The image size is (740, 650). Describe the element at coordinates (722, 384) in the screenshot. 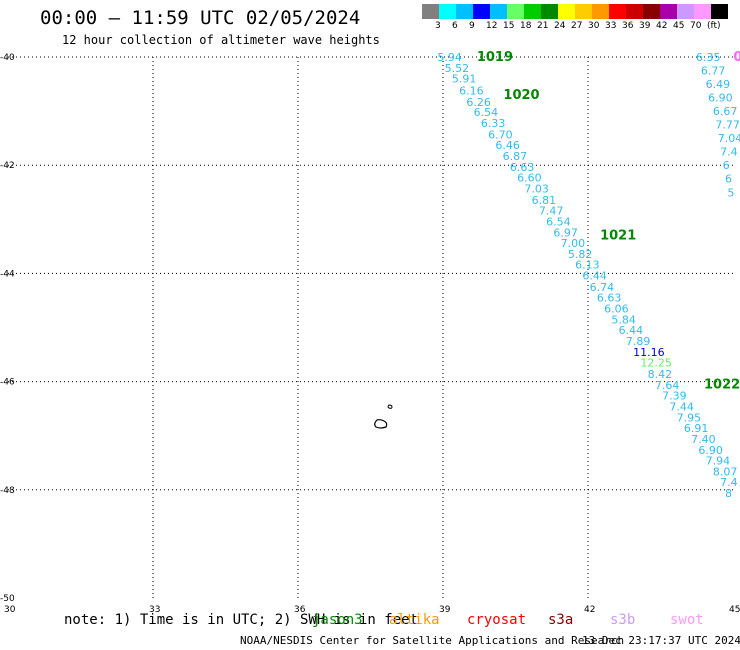

I see `time-marker: 1022` at that location.